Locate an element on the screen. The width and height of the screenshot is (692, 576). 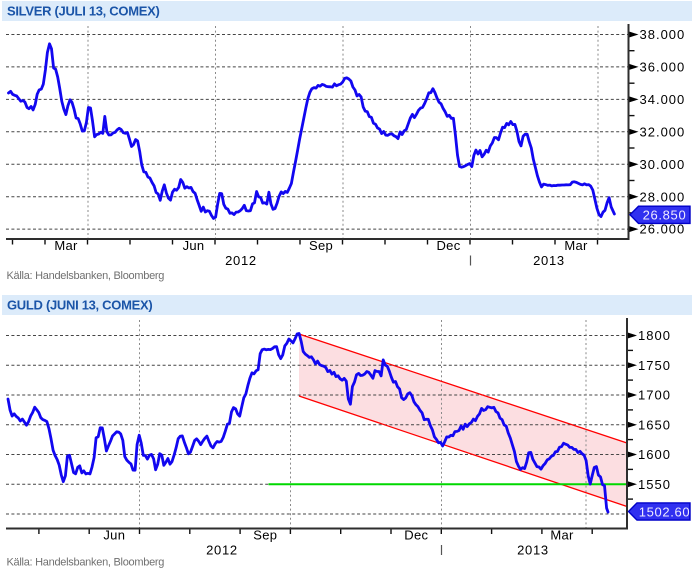
svg-text: GULD (JUNI 13, COMEX) is located at coordinates (79, 304).